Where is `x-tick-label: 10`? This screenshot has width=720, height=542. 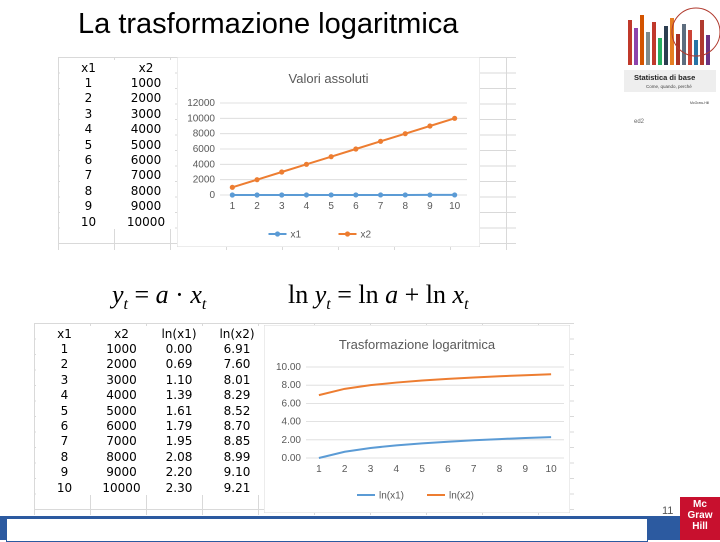 x-tick-label: 10 is located at coordinates (455, 206).